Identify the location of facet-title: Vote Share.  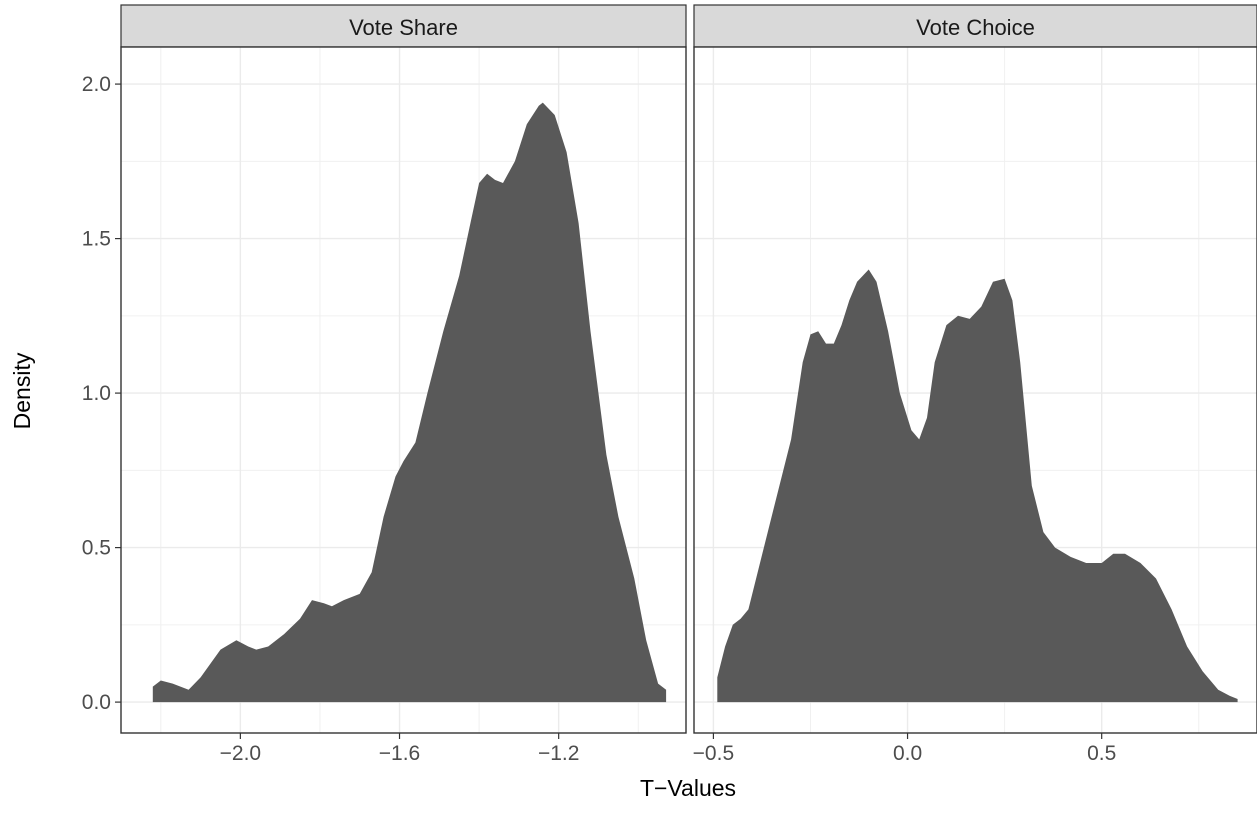
(403, 27).